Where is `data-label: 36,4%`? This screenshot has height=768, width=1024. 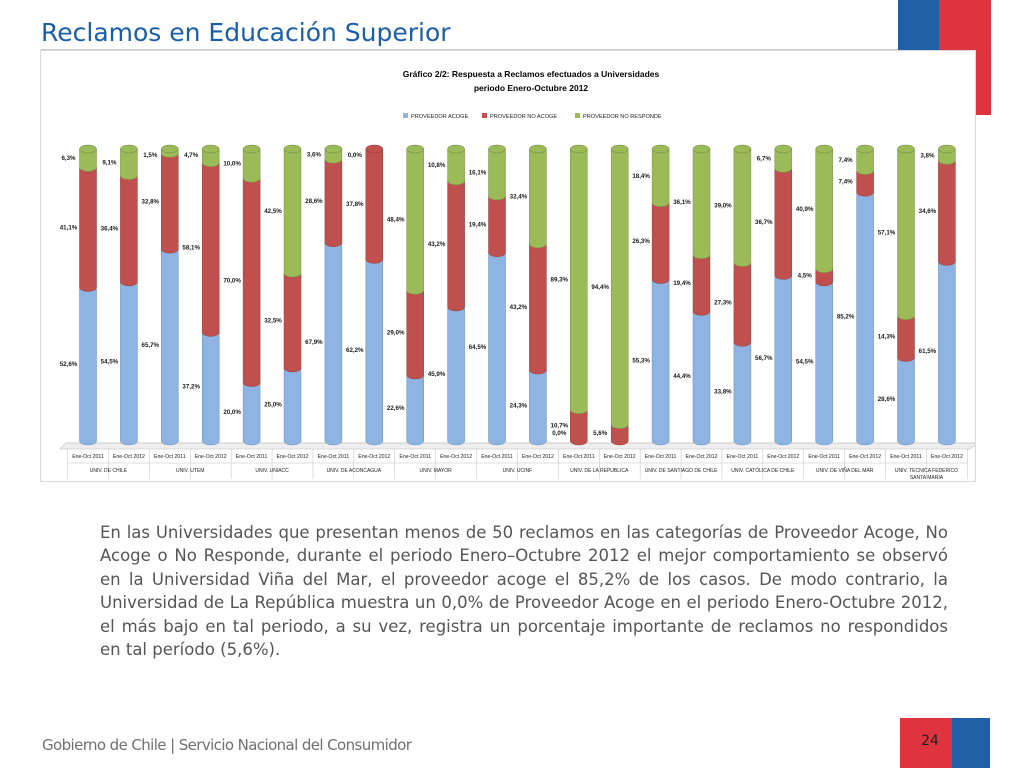
data-label: 36,4% is located at coordinates (110, 229).